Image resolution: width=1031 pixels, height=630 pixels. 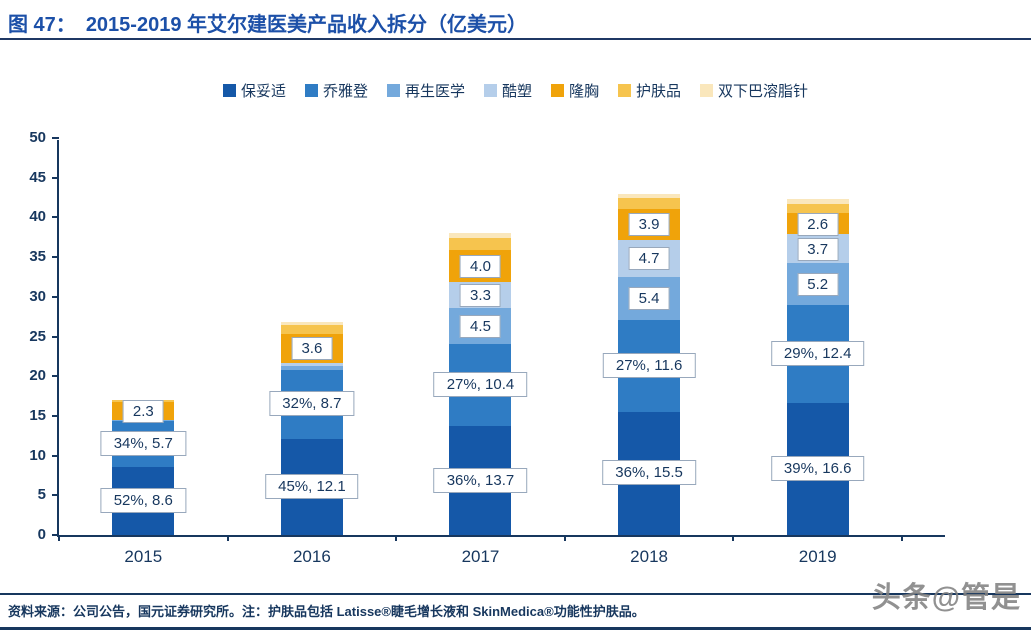 What do you see at coordinates (584, 91) in the screenshot?
I see `legend-label: 隆胸` at bounding box center [584, 91].